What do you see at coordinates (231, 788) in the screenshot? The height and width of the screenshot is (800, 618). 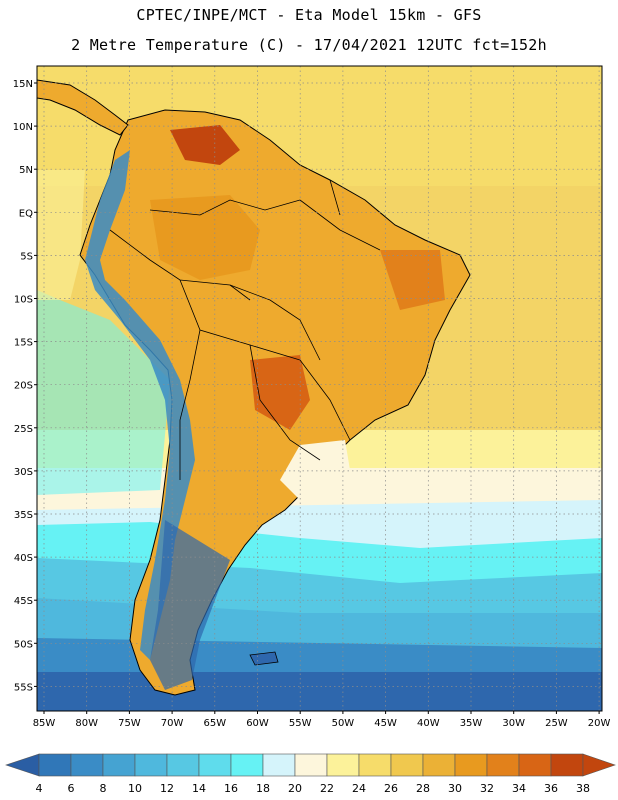 I see `colorbar-label: 16` at bounding box center [231, 788].